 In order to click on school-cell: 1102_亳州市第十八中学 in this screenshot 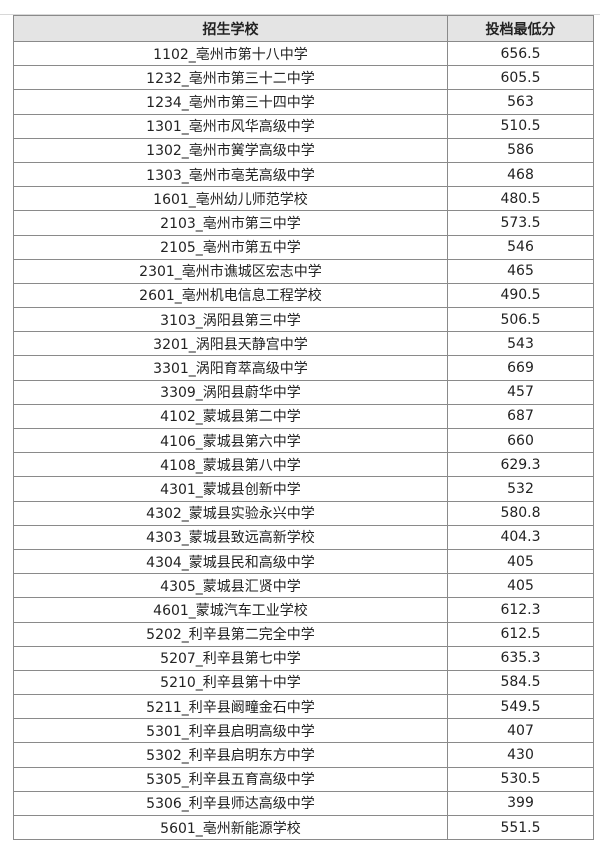, I will do `click(230, 53)`.